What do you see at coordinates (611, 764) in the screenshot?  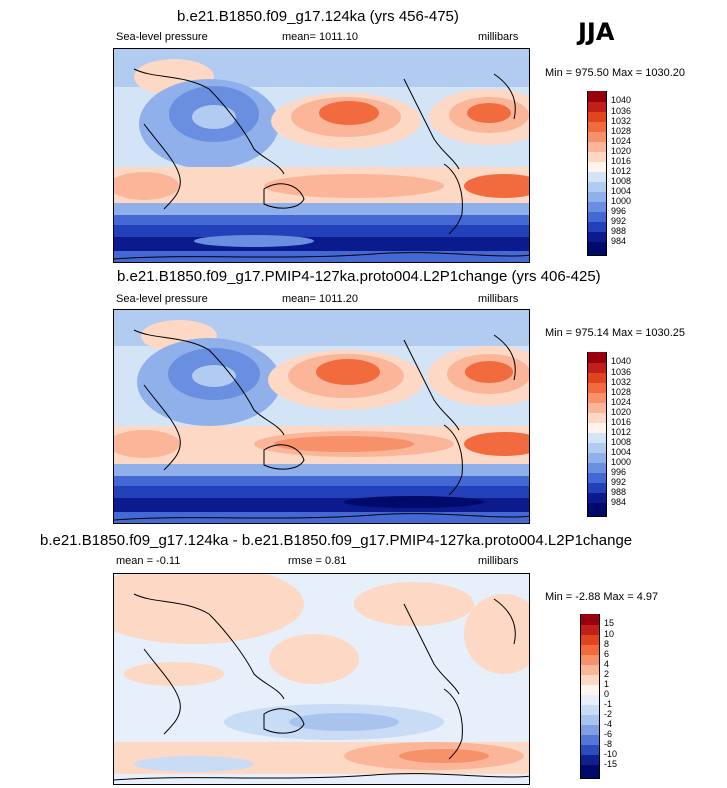 I see `panel-3-colorbar-label: -15` at bounding box center [611, 764].